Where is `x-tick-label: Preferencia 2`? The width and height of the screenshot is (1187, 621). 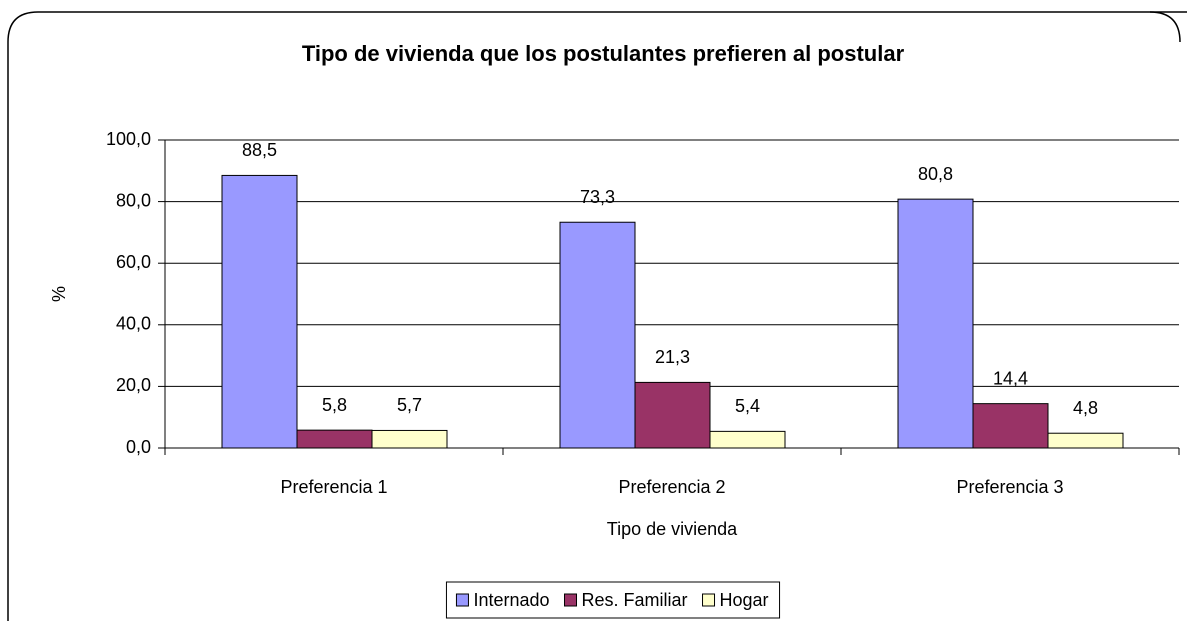
x-tick-label: Preferencia 2 is located at coordinates (671, 487).